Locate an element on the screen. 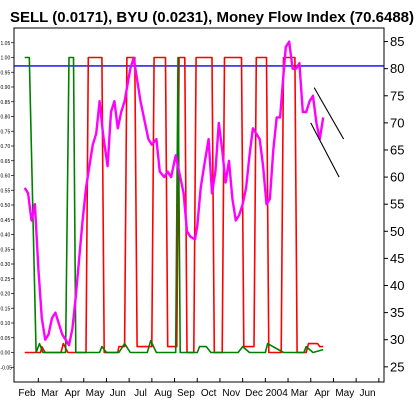 The height and width of the screenshot is (400, 420). left-tick-label: 0.00 is located at coordinates (6, 354).